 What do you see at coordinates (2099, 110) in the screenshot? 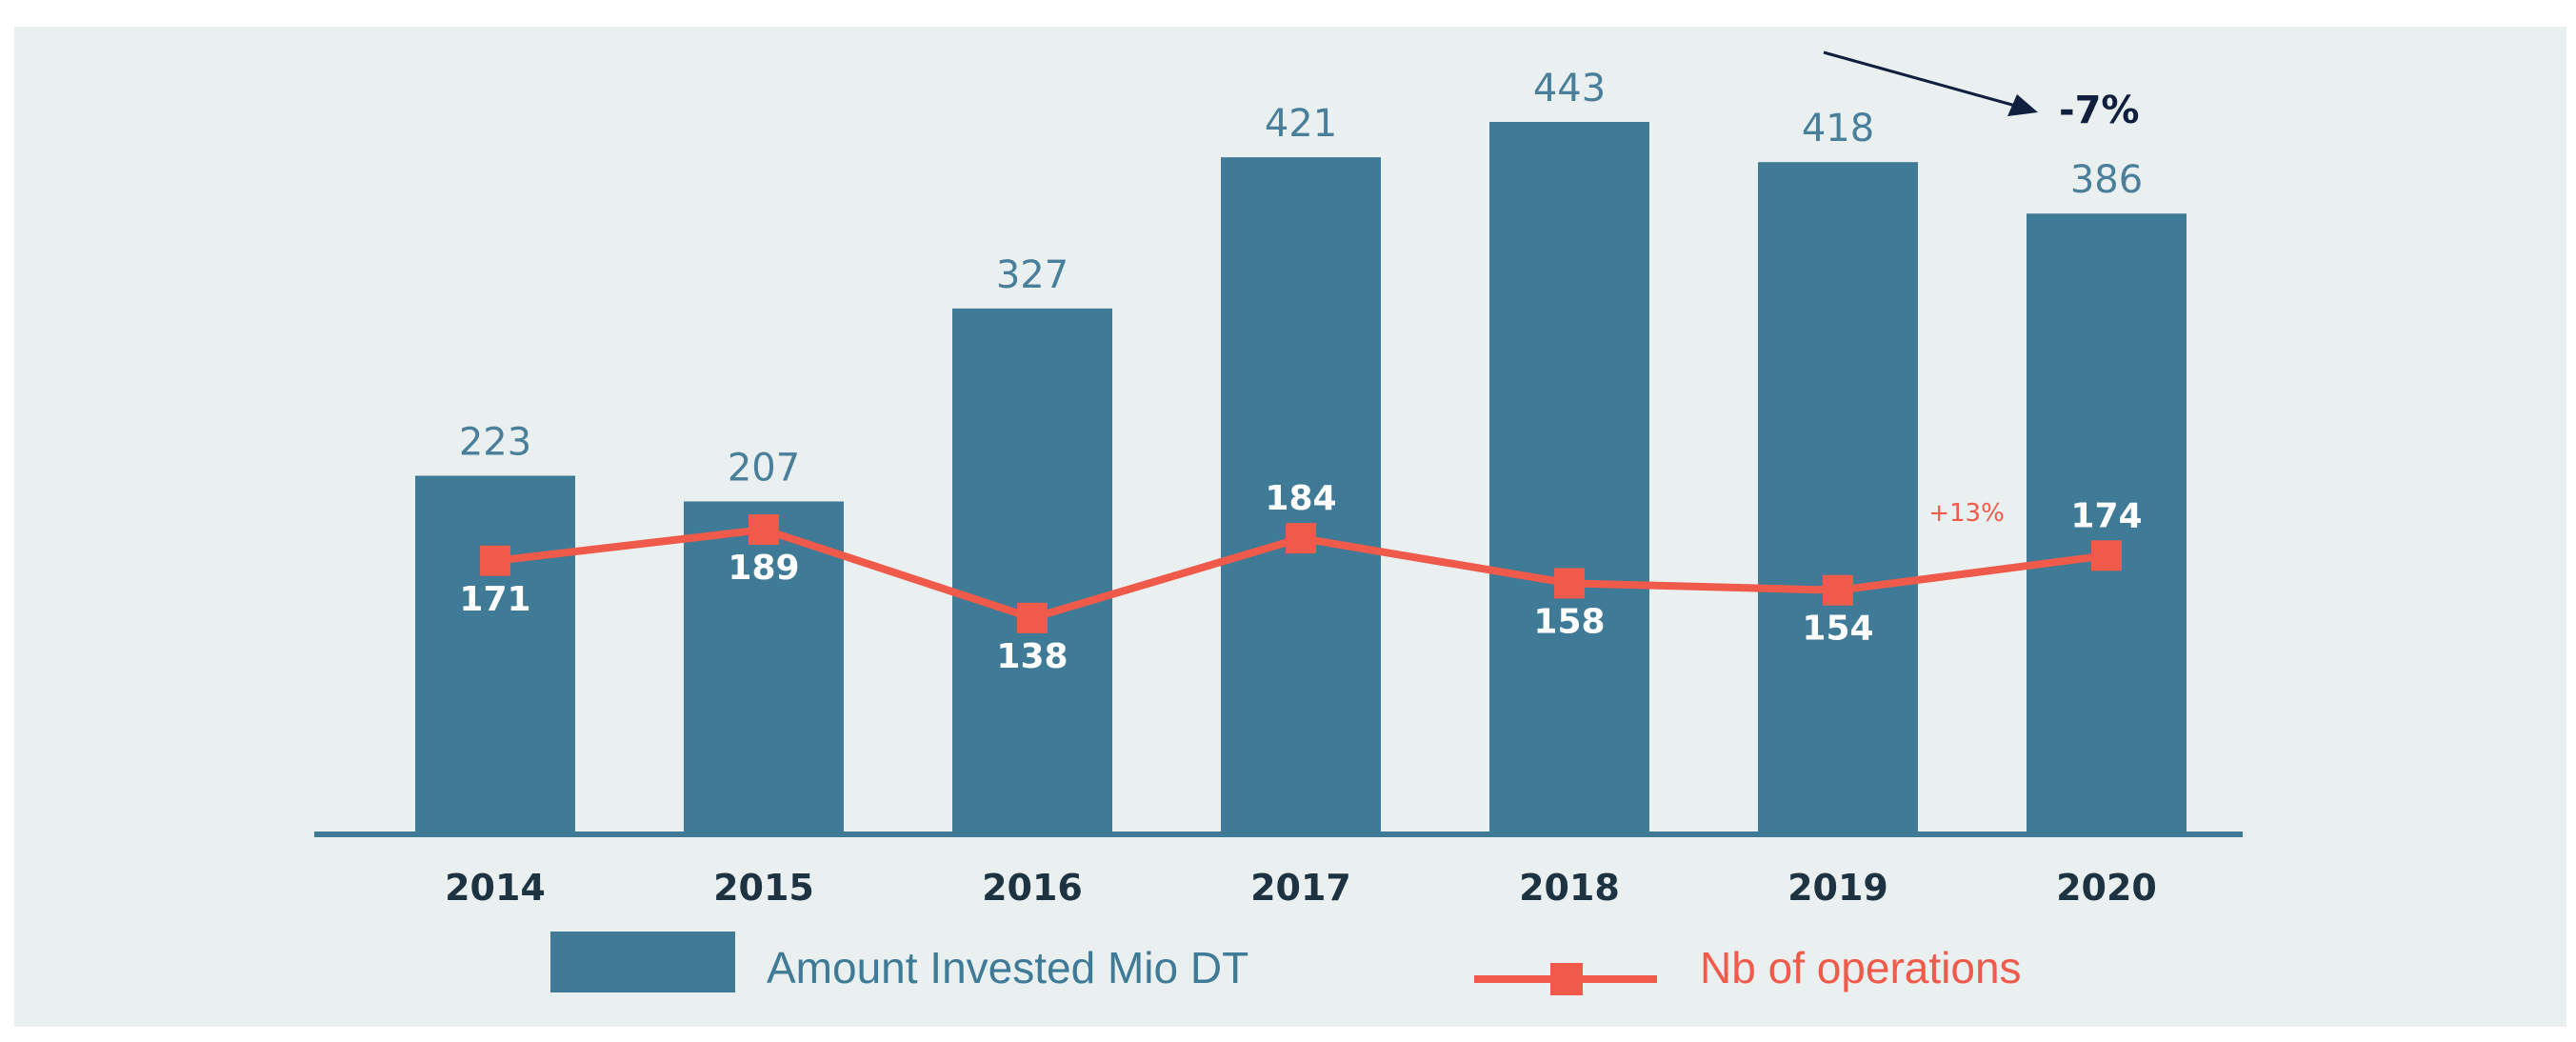
I see `bar-change-label: -7%` at bounding box center [2099, 110].